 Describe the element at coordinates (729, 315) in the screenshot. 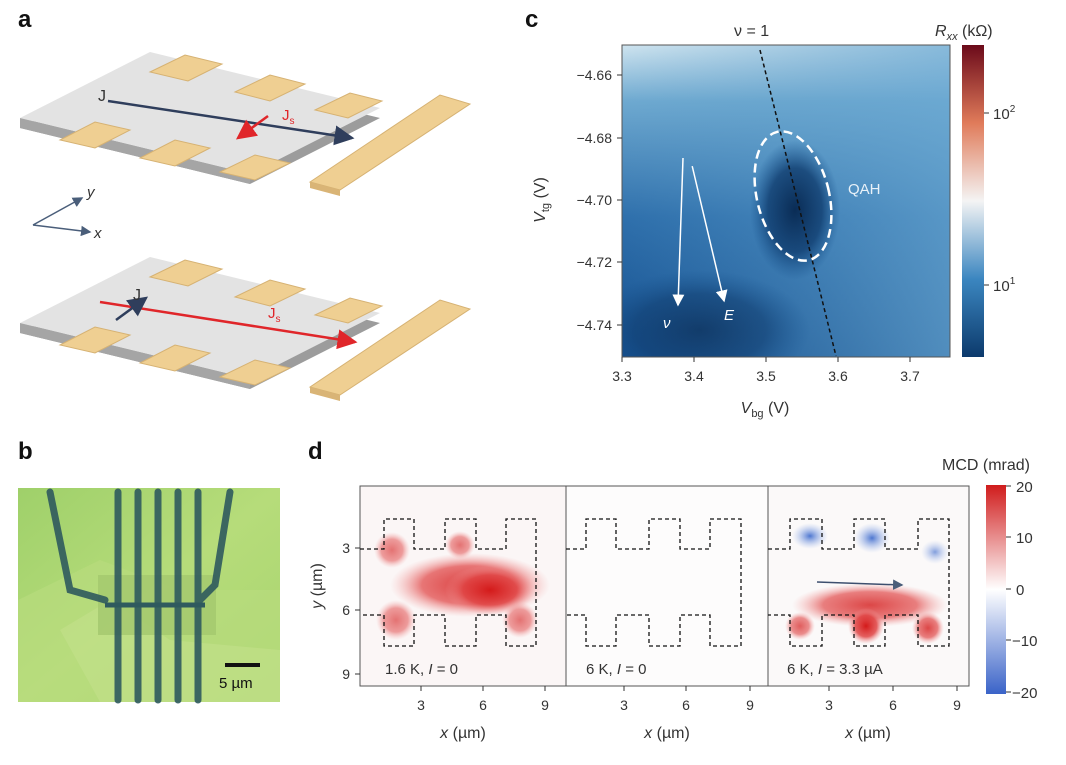

I see `arrow-E-label: E` at that location.